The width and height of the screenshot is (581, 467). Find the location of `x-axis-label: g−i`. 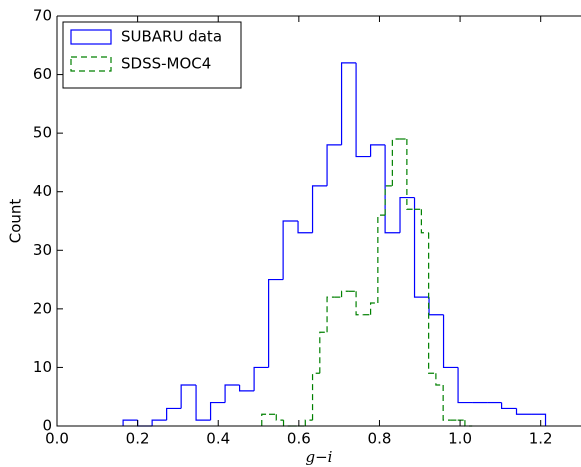

x-axis-label: g−i is located at coordinates (319, 457).